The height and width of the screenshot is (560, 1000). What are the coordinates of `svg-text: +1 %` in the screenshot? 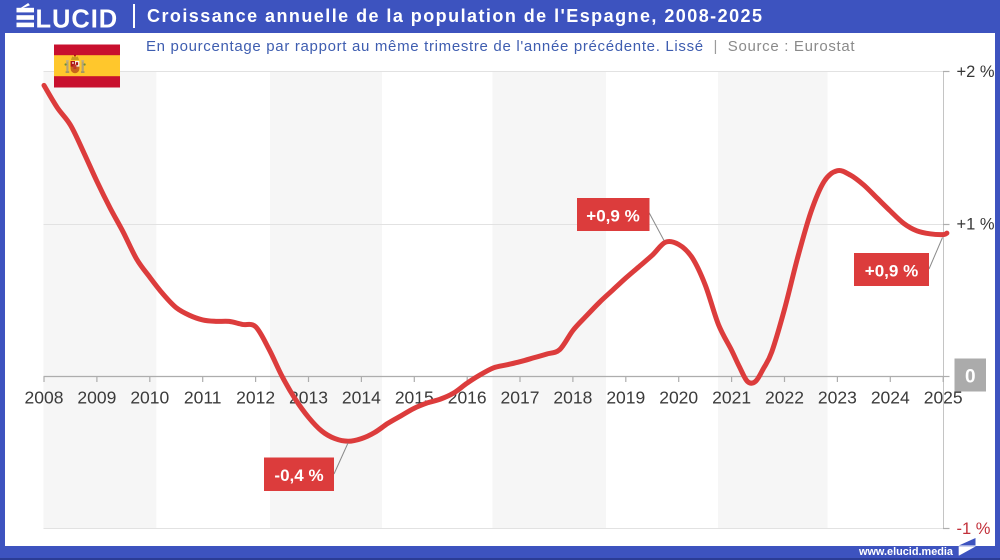 It's located at (976, 225).